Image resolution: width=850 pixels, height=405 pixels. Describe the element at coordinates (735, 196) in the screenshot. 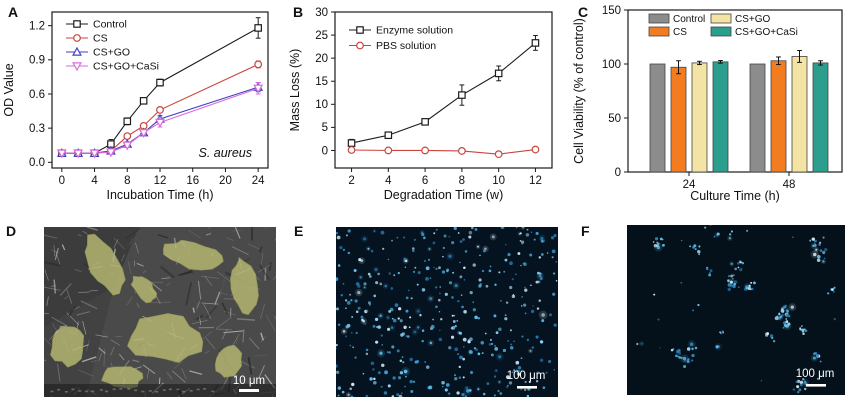

I see `svg-text: Culture Time (h)` at that location.